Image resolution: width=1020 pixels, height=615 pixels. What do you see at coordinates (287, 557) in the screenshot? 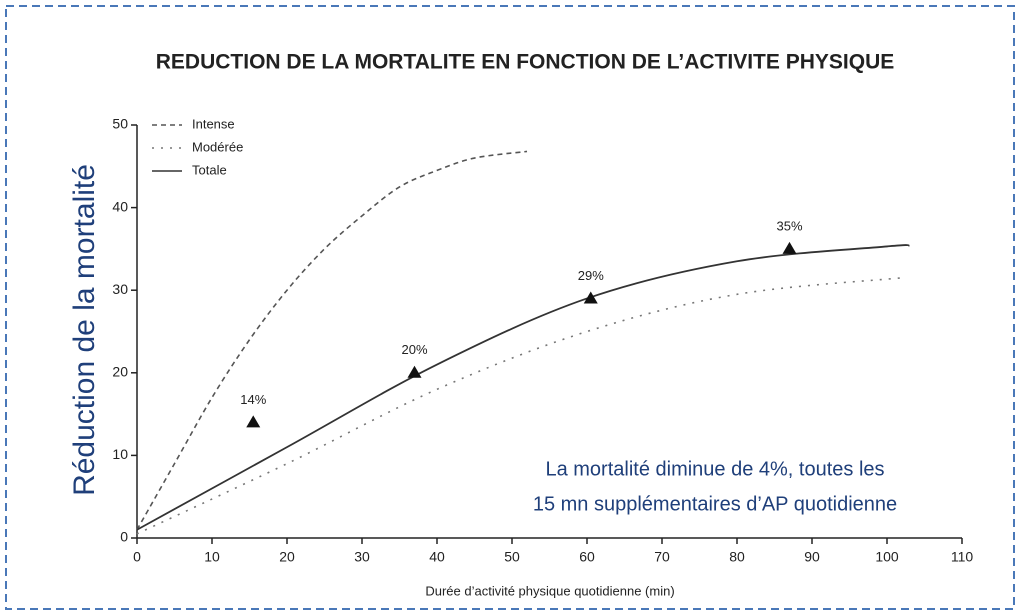
I see `x-tick-label: 20` at bounding box center [287, 557].